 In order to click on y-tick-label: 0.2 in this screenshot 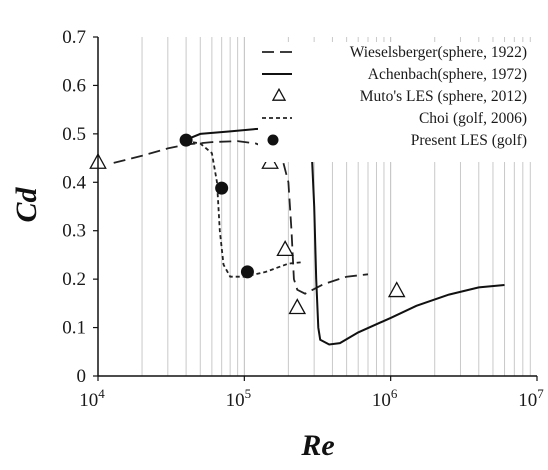, I will do `click(74, 279)`.